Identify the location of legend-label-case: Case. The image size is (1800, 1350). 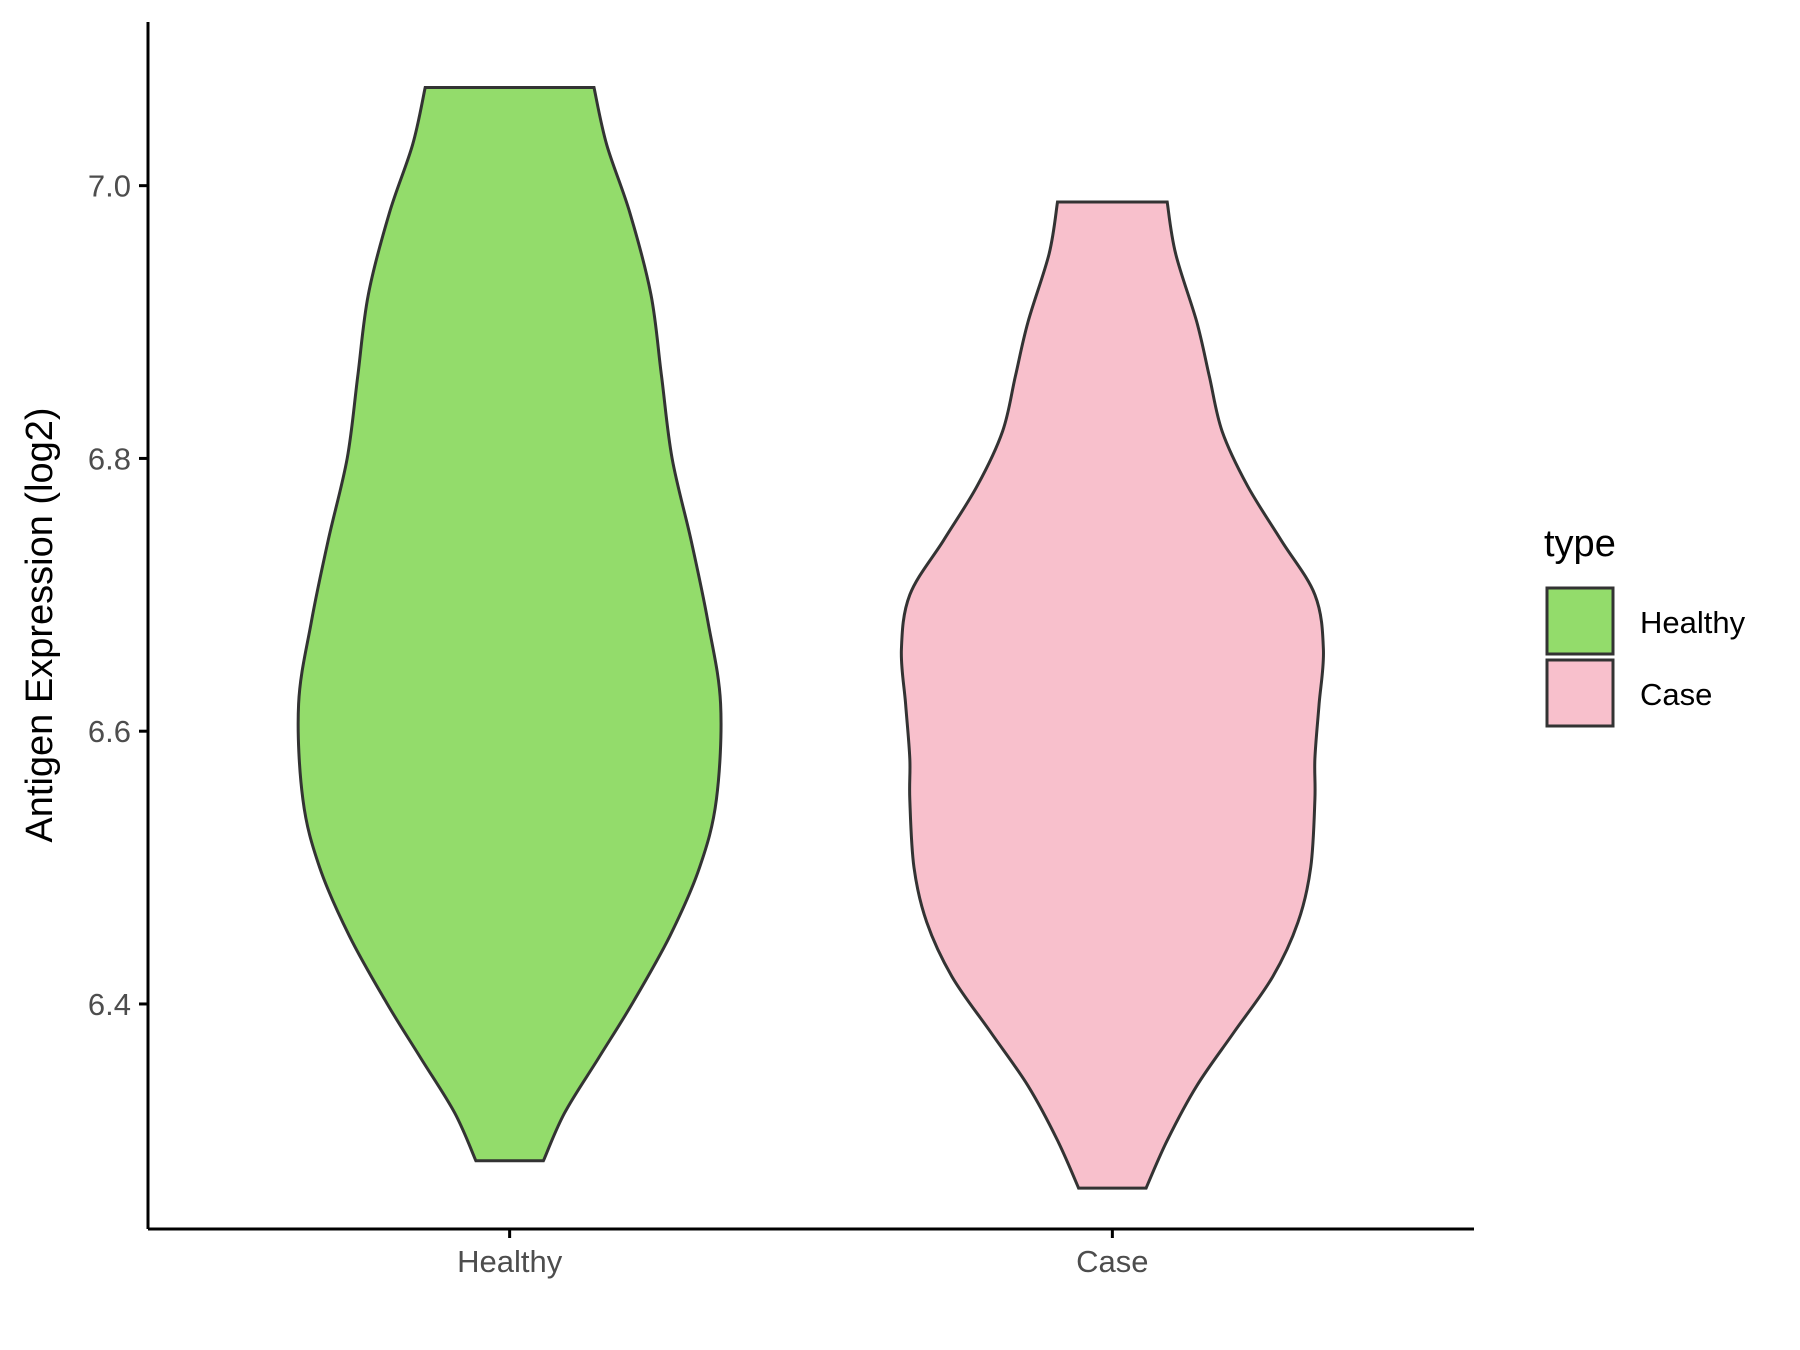
(1676, 694).